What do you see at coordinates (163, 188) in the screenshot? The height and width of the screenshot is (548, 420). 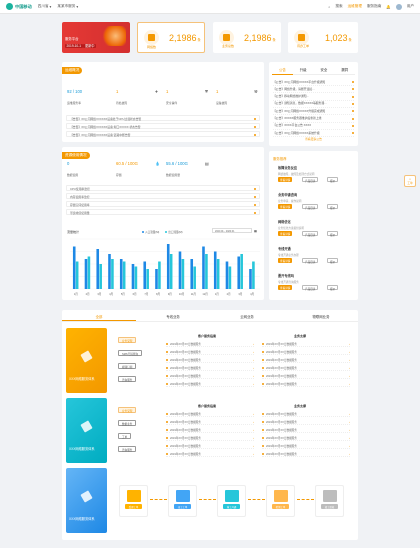 I see `monitor-row: CPU使用率监控` at bounding box center [163, 188].